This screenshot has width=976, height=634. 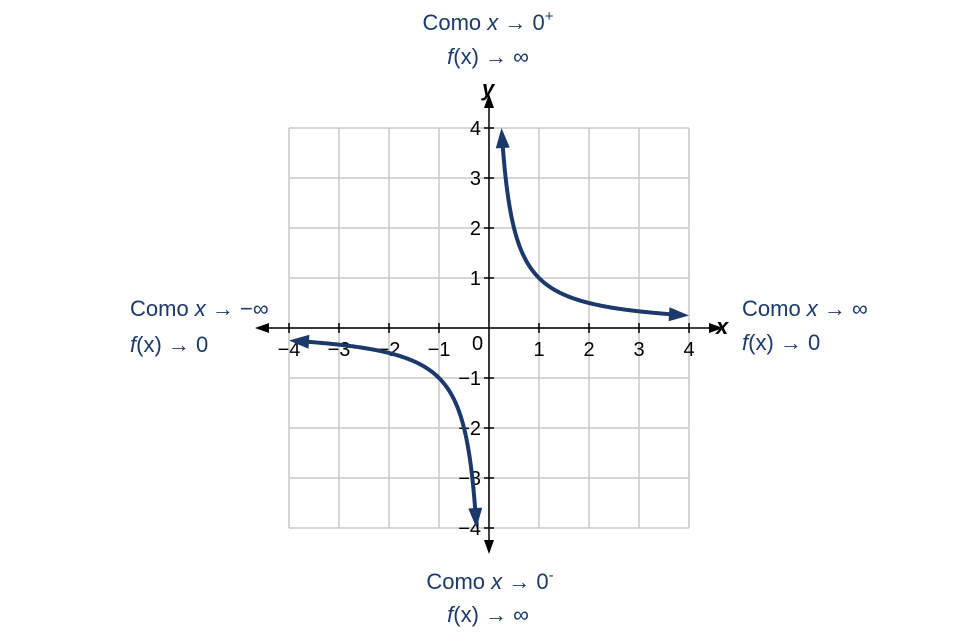 I want to click on x-tick-label: −4, so click(x=289, y=350).